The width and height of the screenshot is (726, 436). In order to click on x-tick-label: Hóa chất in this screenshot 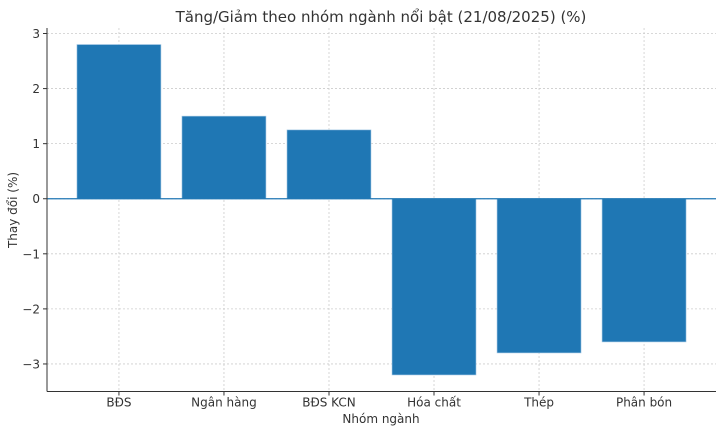, I will do `click(434, 403)`.